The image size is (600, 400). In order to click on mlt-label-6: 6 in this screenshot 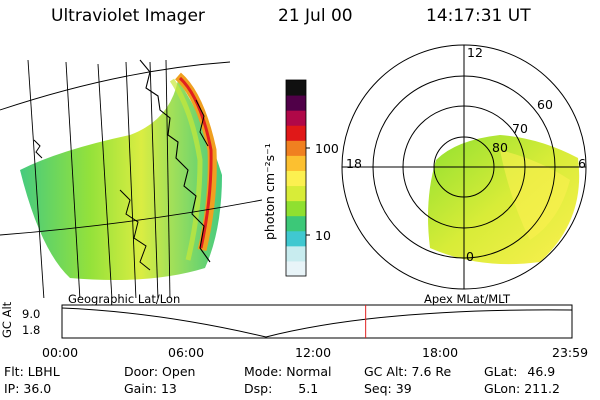, I will do `click(582, 163)`.